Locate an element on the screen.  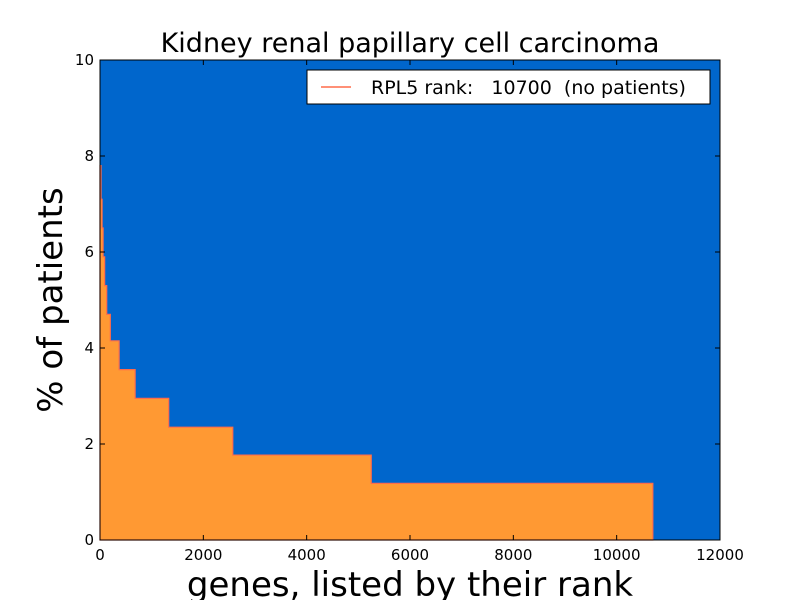
x-tick-label: 4000 is located at coordinates (307, 555).